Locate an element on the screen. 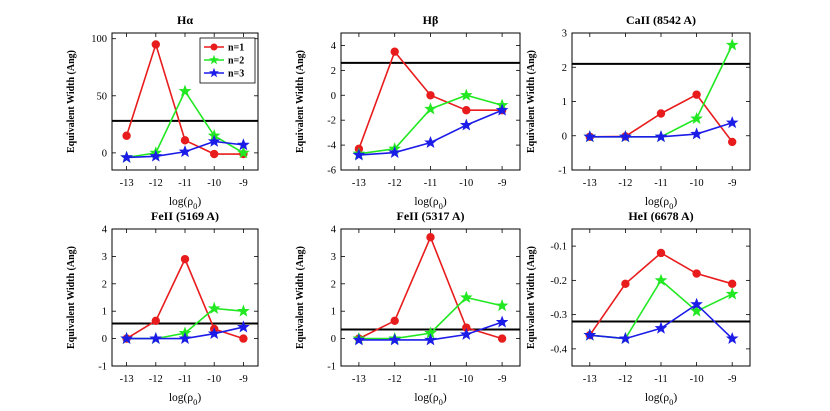  chart-title: CaII (8542 A) is located at coordinates (661, 20).